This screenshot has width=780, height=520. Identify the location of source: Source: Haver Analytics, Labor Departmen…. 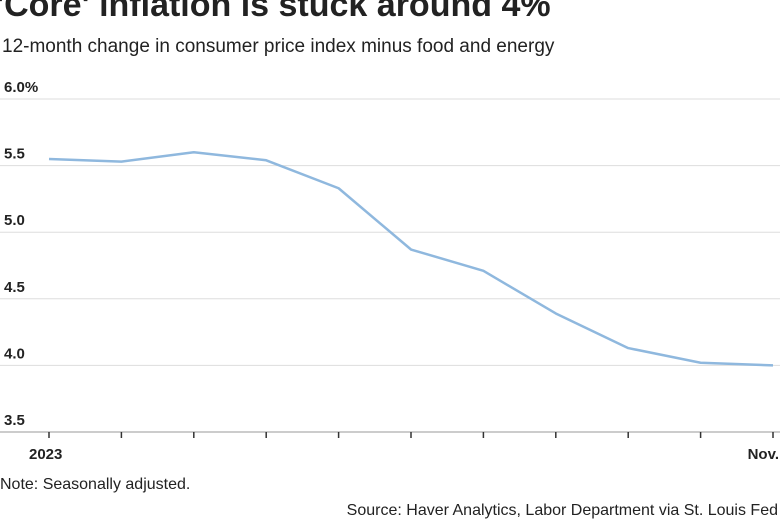
(562, 510).